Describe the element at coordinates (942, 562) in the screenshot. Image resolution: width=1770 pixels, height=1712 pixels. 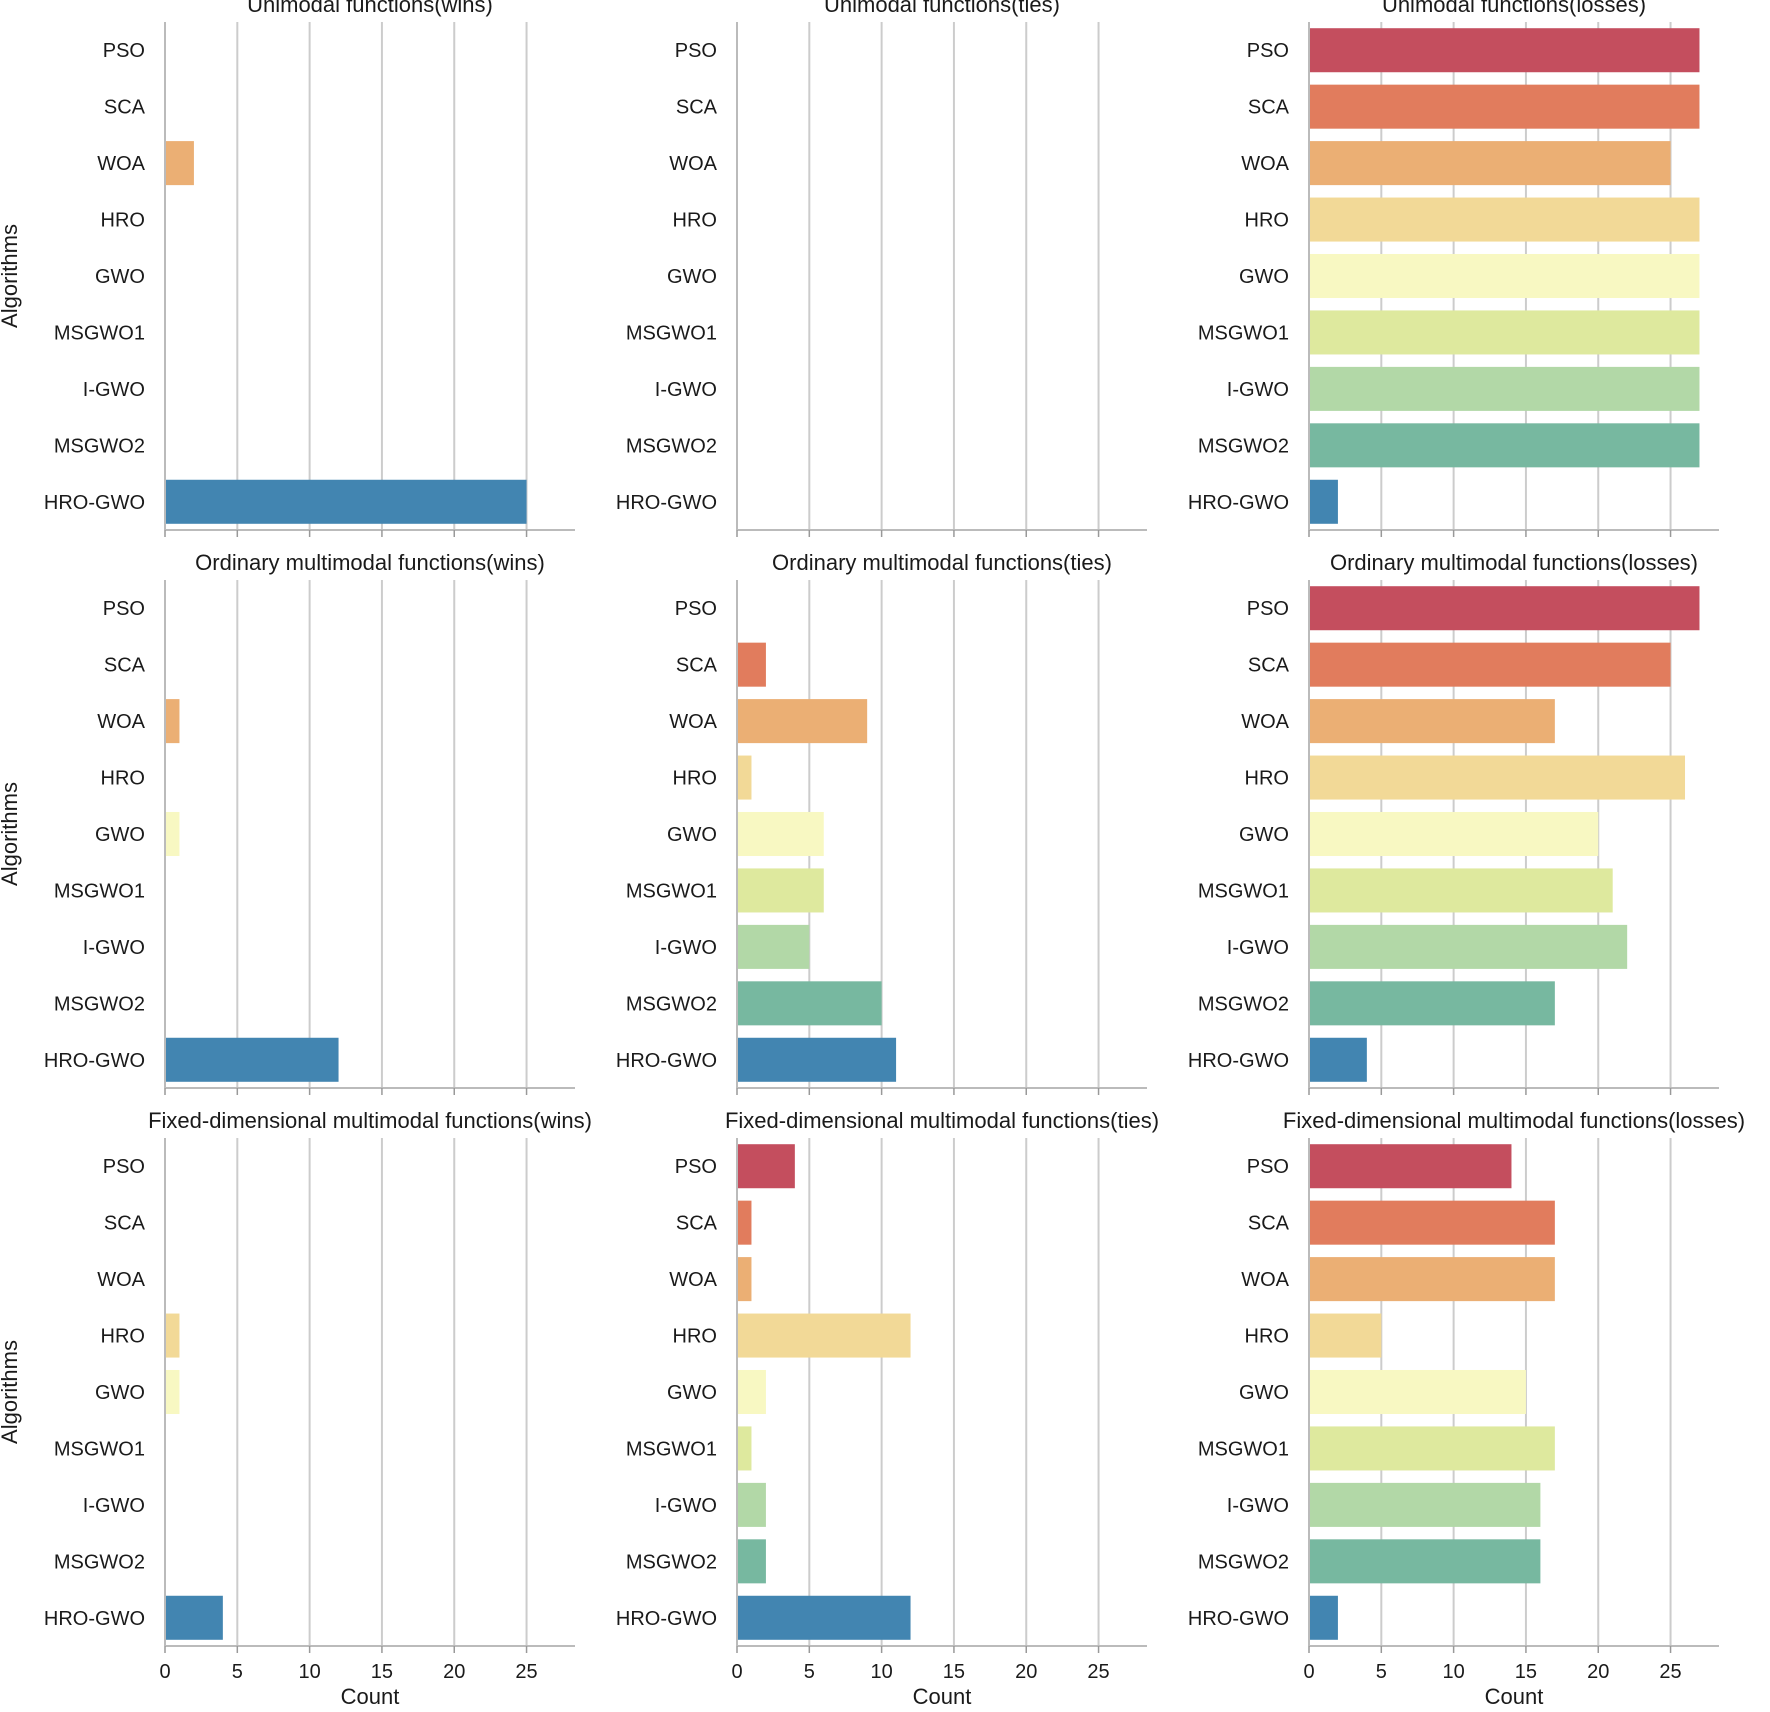
I see `panel-title: Ordinary multimodal functions(ties)` at that location.